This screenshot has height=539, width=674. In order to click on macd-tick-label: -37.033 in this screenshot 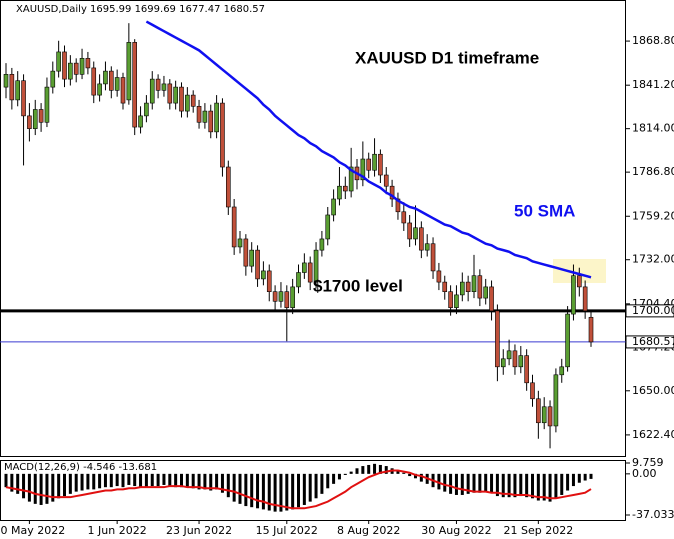, I will do `click(653, 514)`.